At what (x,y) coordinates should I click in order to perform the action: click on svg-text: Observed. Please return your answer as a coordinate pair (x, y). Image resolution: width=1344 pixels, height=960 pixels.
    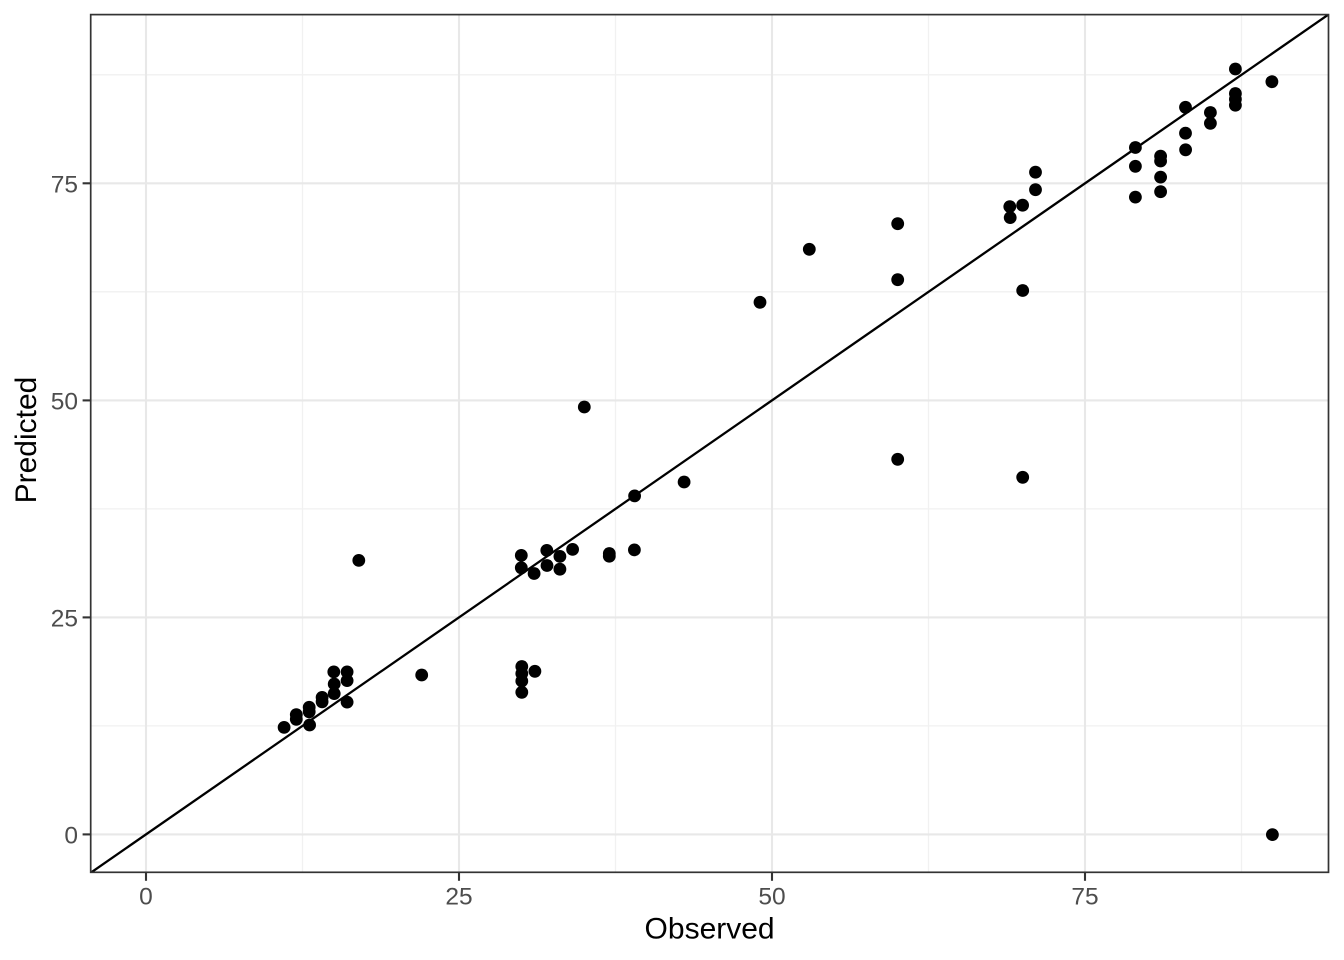
    Looking at the image, I should click on (710, 929).